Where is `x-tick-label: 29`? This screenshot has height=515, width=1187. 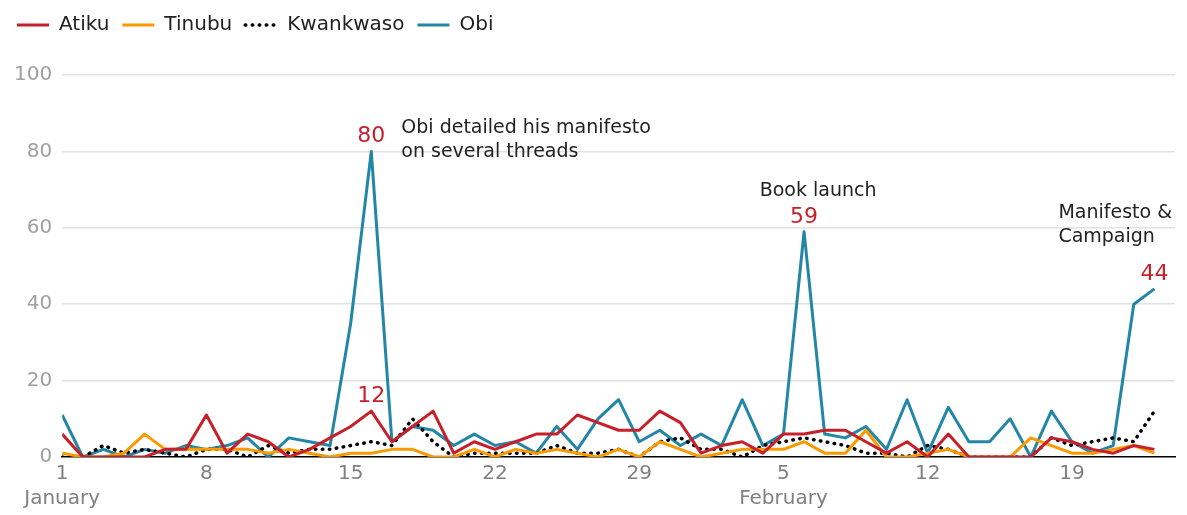 x-tick-label: 29 is located at coordinates (639, 471).